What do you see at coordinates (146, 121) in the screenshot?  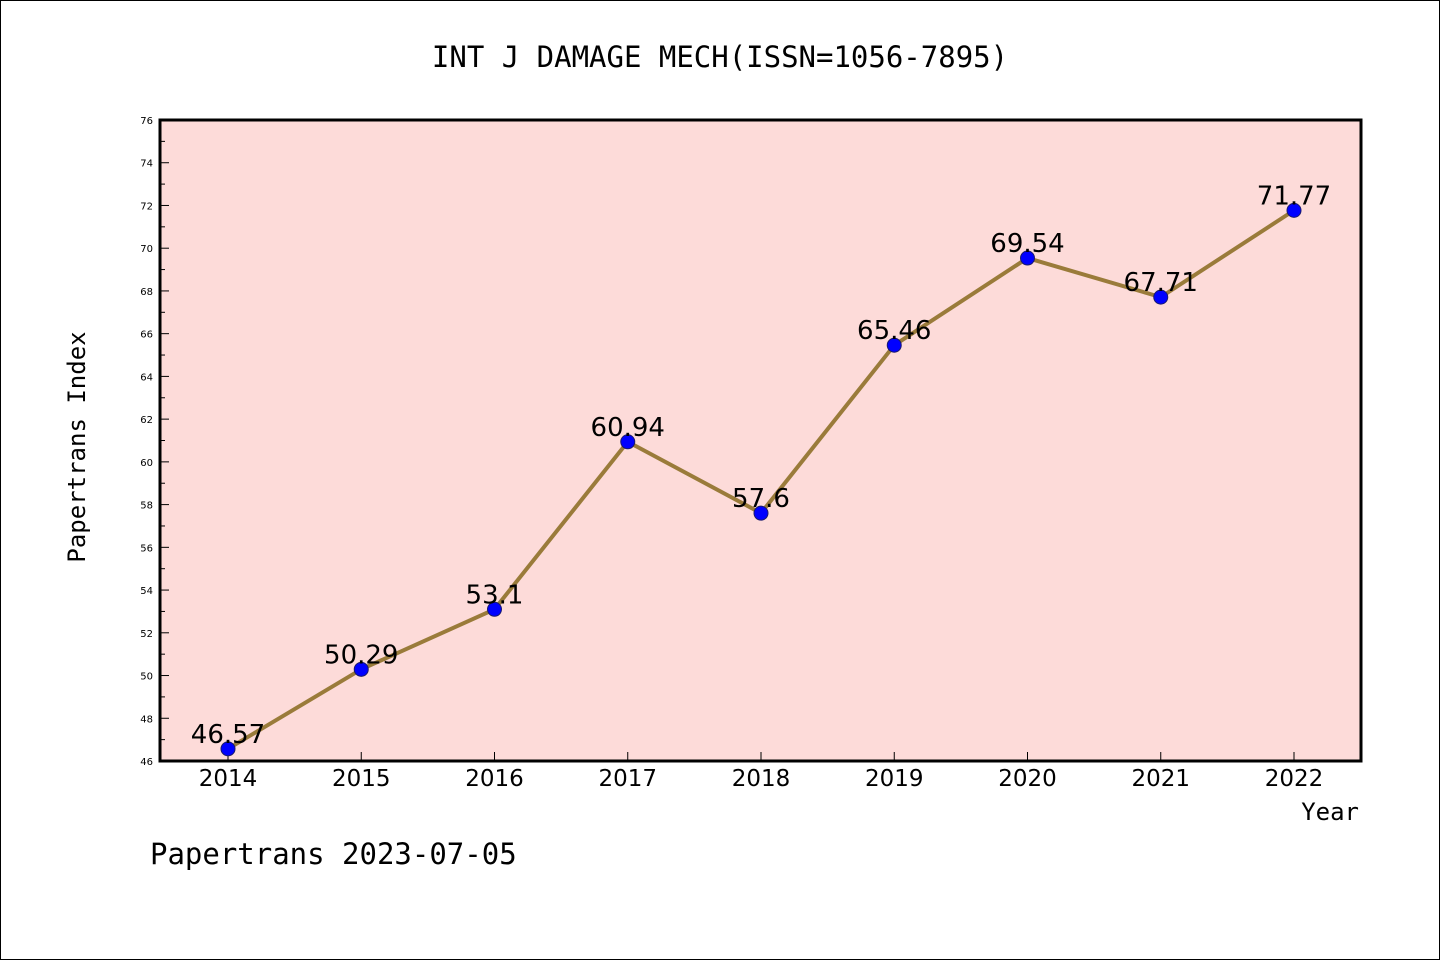 I see `y-tick-label: 76` at bounding box center [146, 121].